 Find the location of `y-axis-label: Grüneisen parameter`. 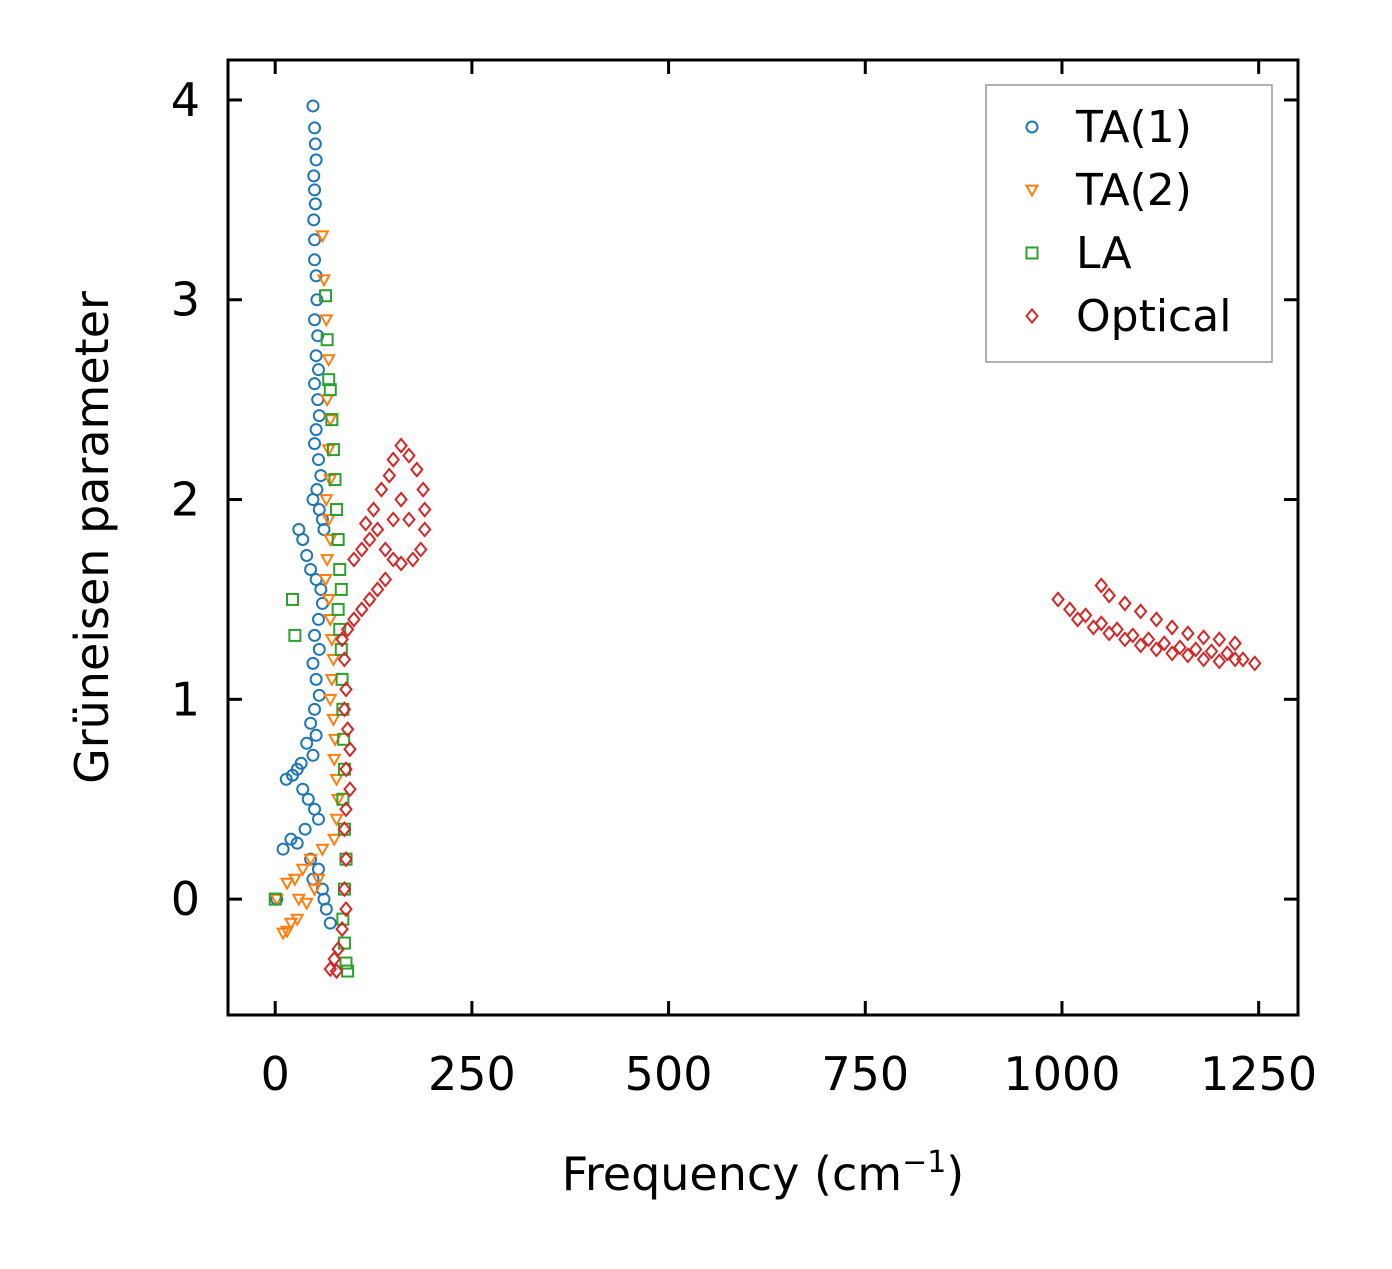

y-axis-label: Grüneisen parameter is located at coordinates (92, 537).